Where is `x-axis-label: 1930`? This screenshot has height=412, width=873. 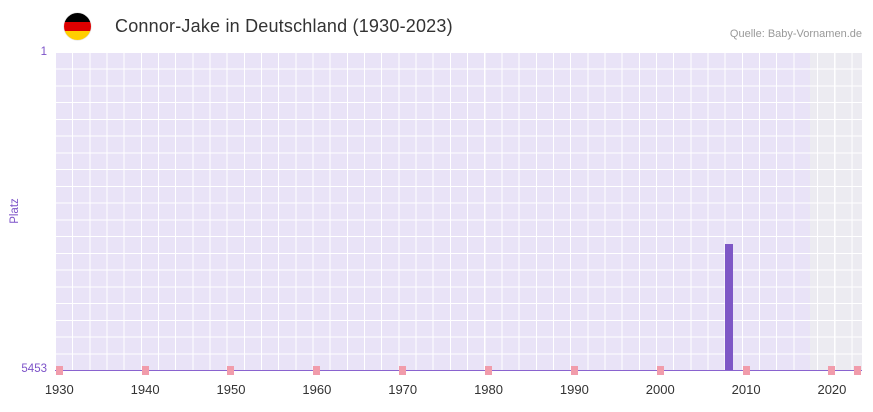
x-axis-label: 1930 is located at coordinates (59, 389).